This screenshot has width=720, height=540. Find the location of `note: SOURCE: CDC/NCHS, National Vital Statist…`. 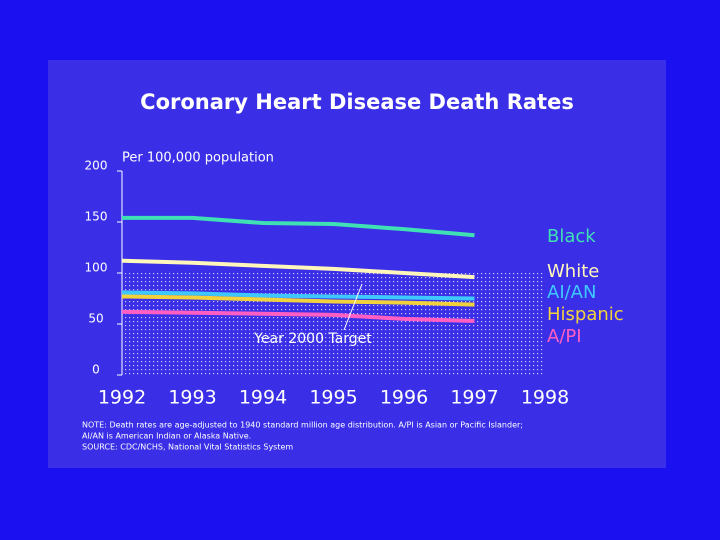

note: SOURCE: CDC/NCHS, National Vital Statist… is located at coordinates (187, 447).